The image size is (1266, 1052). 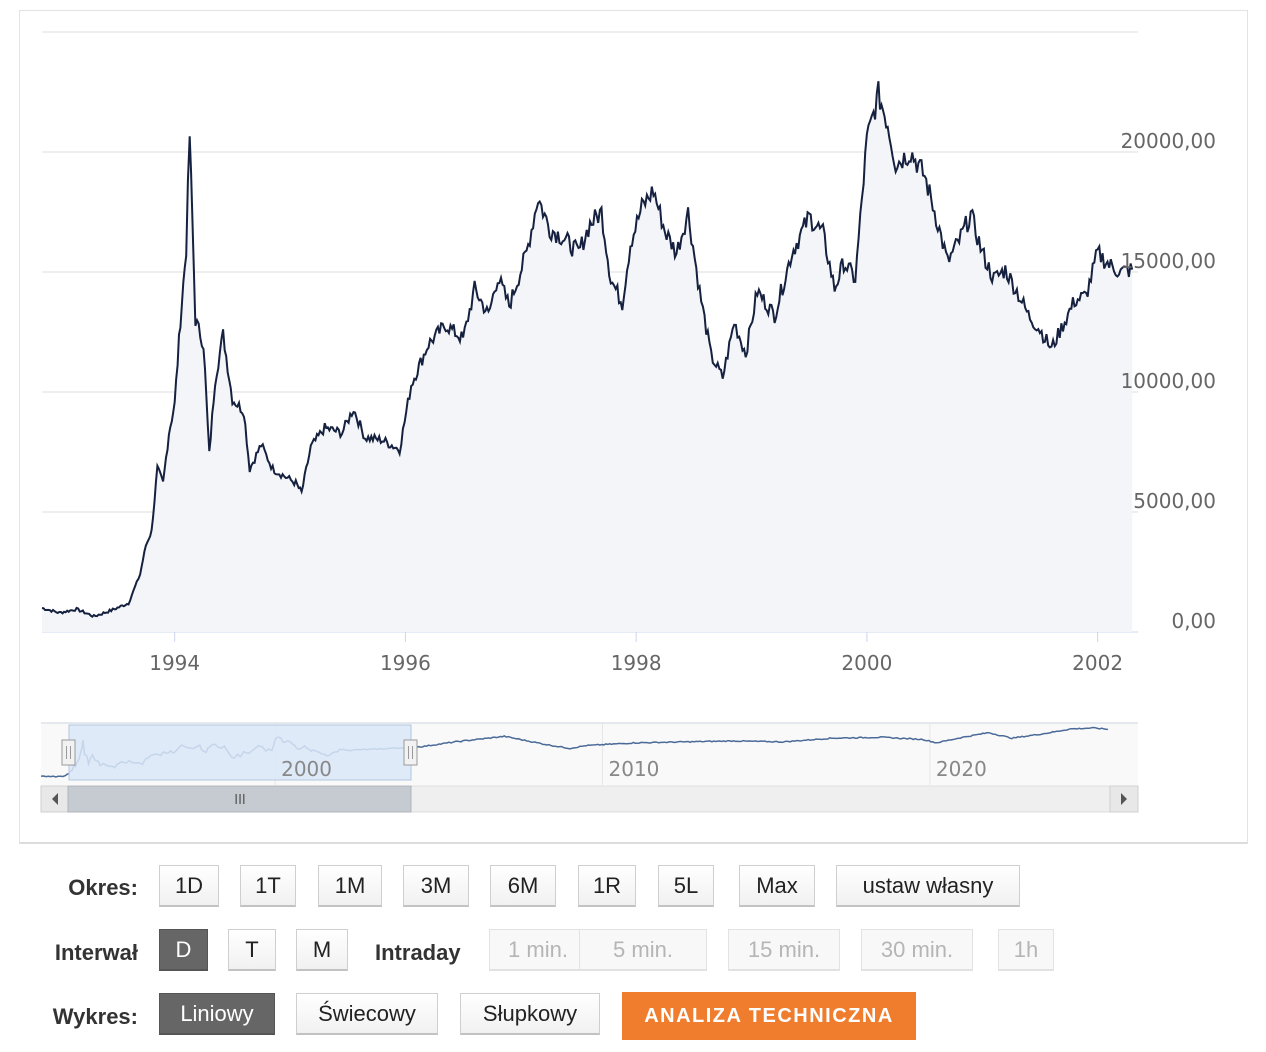 I want to click on navigator-tick-label: 2010, so click(x=634, y=769).